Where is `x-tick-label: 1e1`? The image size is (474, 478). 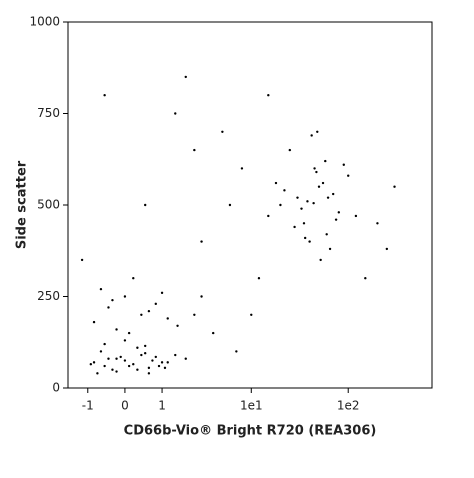
x-tick-label: 1e1 is located at coordinates (251, 406).